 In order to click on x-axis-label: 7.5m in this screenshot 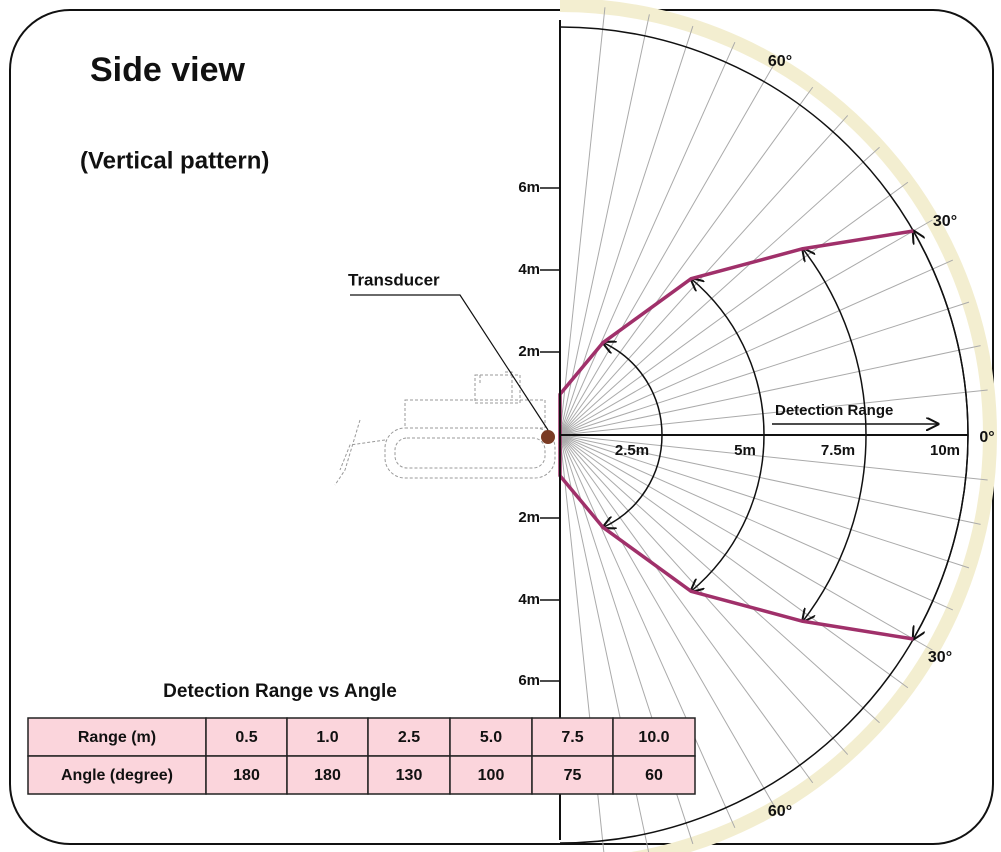, I will do `click(838, 450)`.